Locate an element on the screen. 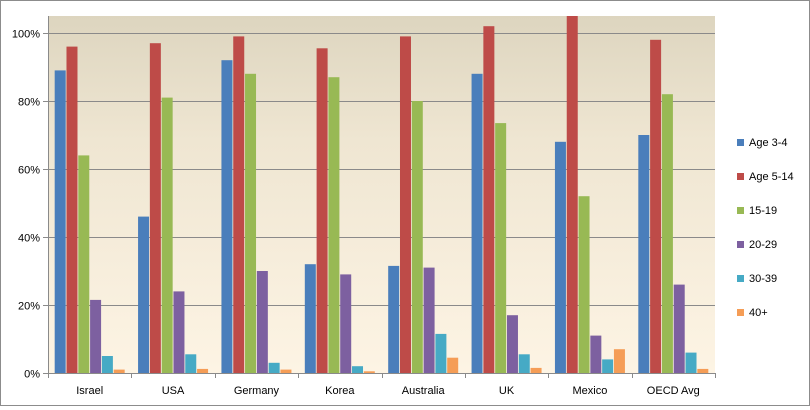 This screenshot has height=410, width=810. y-tick-label: 80% is located at coordinates (29, 103).